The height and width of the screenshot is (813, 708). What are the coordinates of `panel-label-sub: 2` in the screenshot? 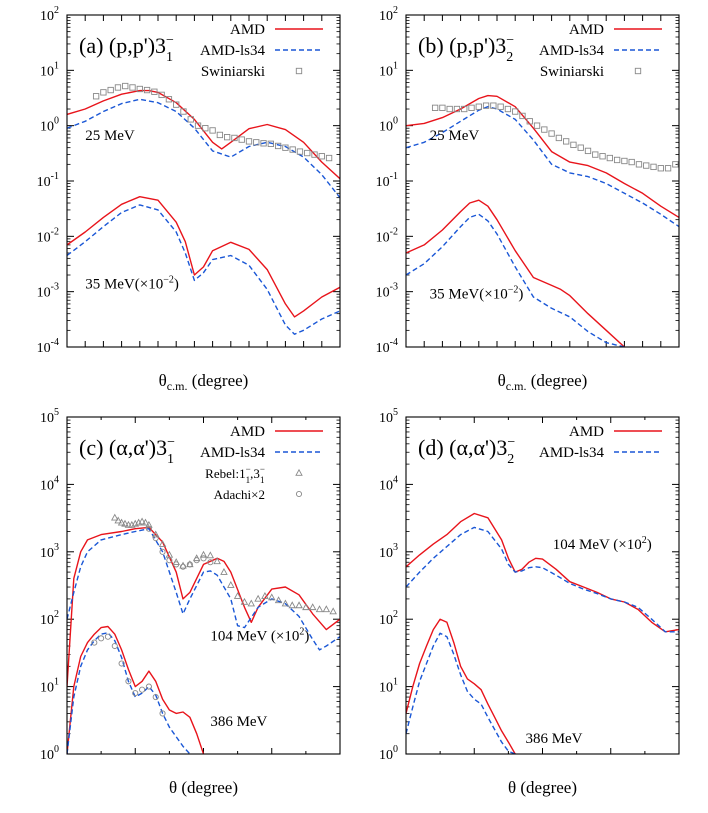 It's located at (510, 459).